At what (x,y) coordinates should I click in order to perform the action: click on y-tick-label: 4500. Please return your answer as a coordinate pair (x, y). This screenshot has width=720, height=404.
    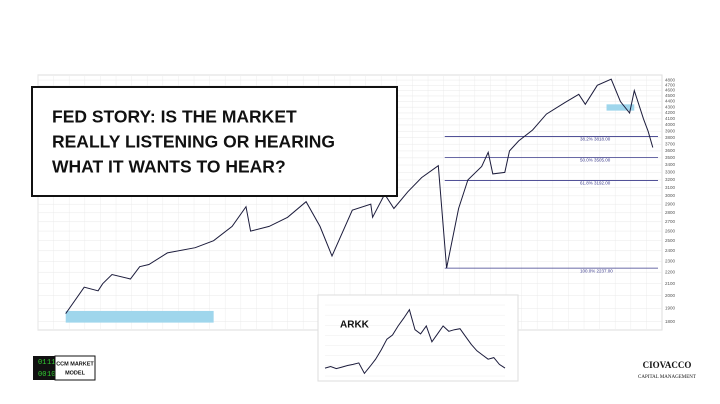
    Looking at the image, I should click on (670, 95).